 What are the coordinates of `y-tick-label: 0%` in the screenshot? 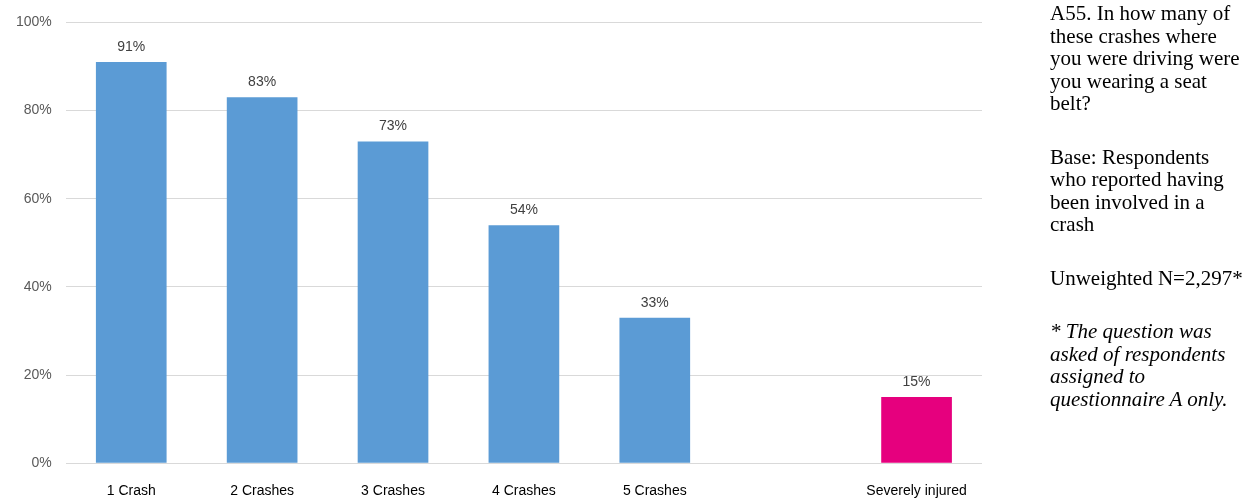 It's located at (41, 462).